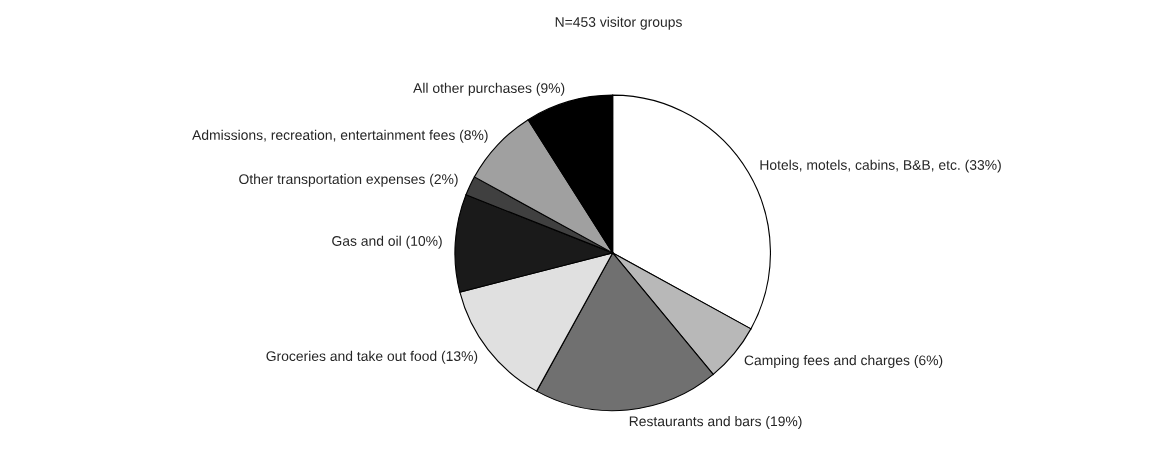 This screenshot has height=464, width=1167. Describe the element at coordinates (843, 361) in the screenshot. I see `slice-label: Camping fees and charges (6%)` at that location.